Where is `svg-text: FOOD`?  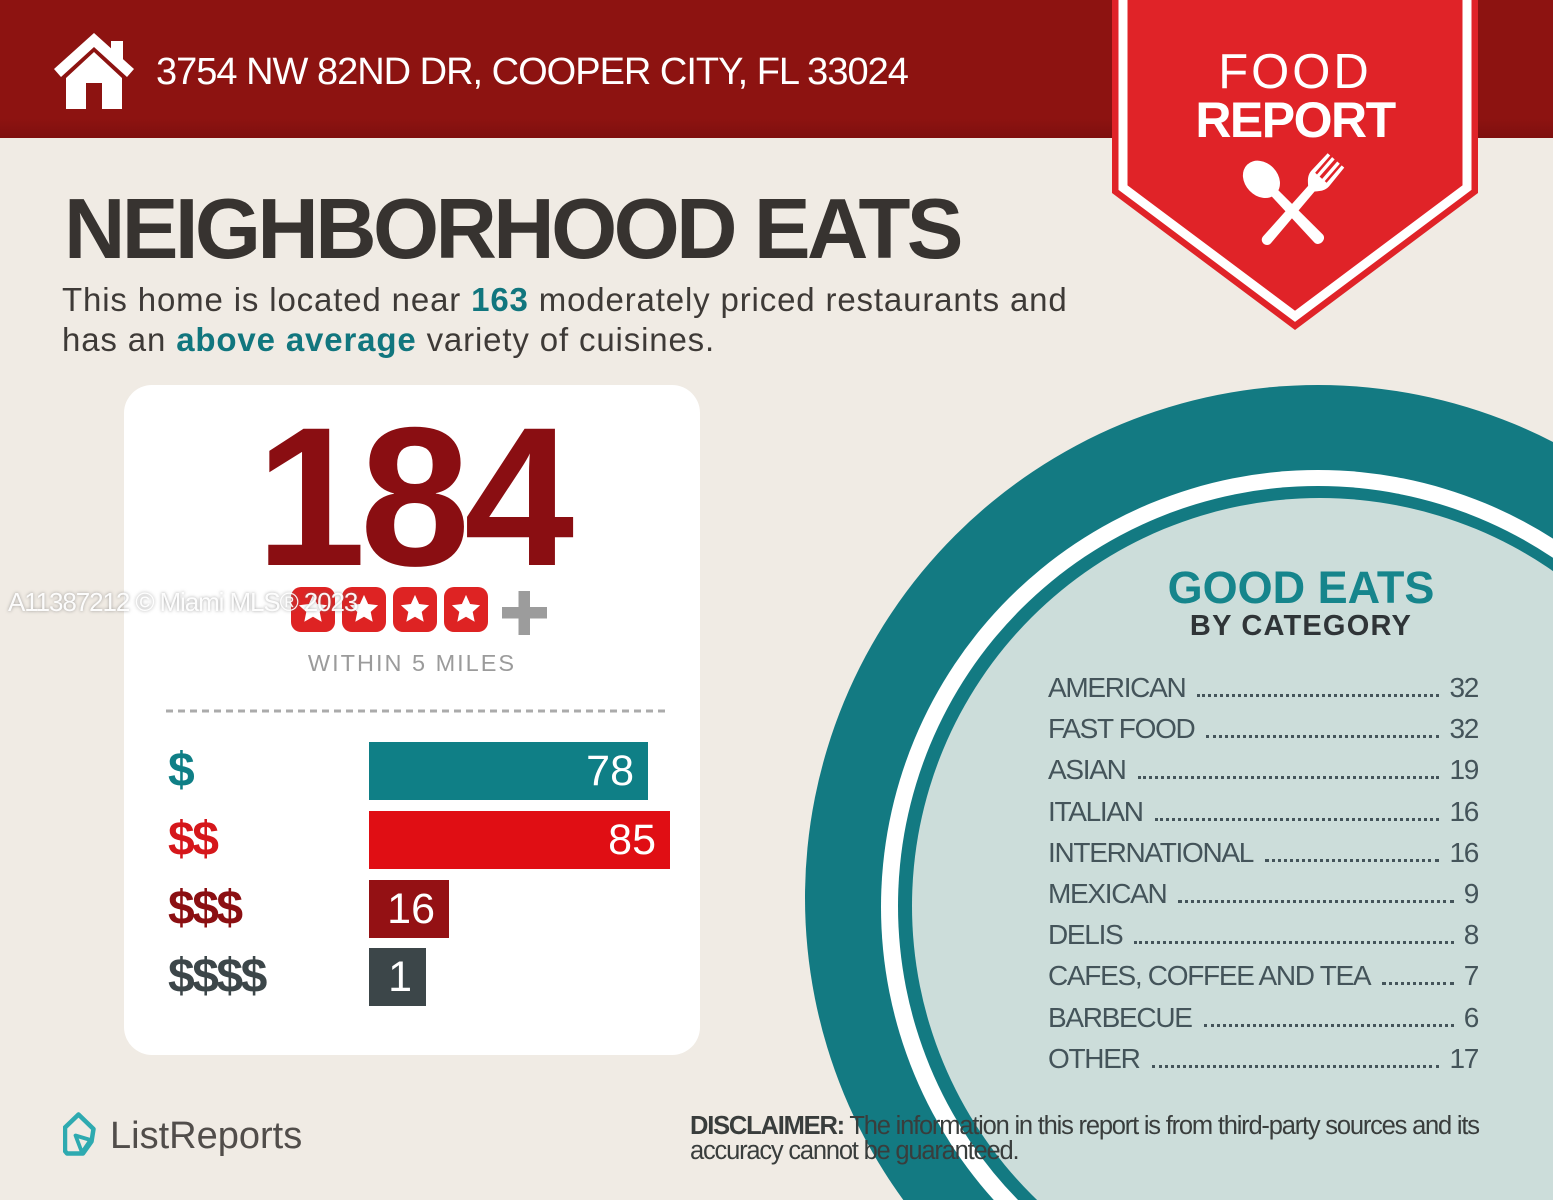 svg-text: FOOD is located at coordinates (1295, 72).